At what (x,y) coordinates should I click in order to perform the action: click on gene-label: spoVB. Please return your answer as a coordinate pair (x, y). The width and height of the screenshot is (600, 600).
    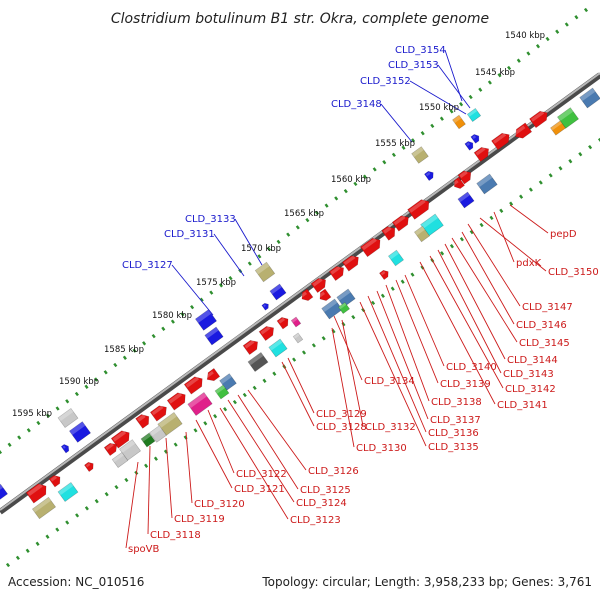
    Looking at the image, I should click on (144, 549).